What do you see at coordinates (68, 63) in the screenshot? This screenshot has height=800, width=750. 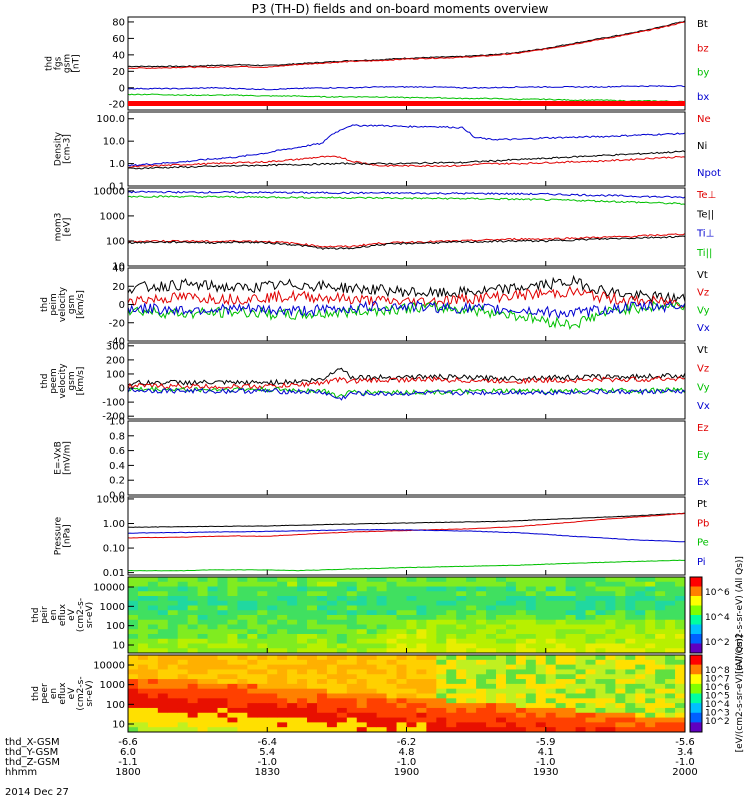 I see `y-axis-label: gsm` at bounding box center [68, 63].